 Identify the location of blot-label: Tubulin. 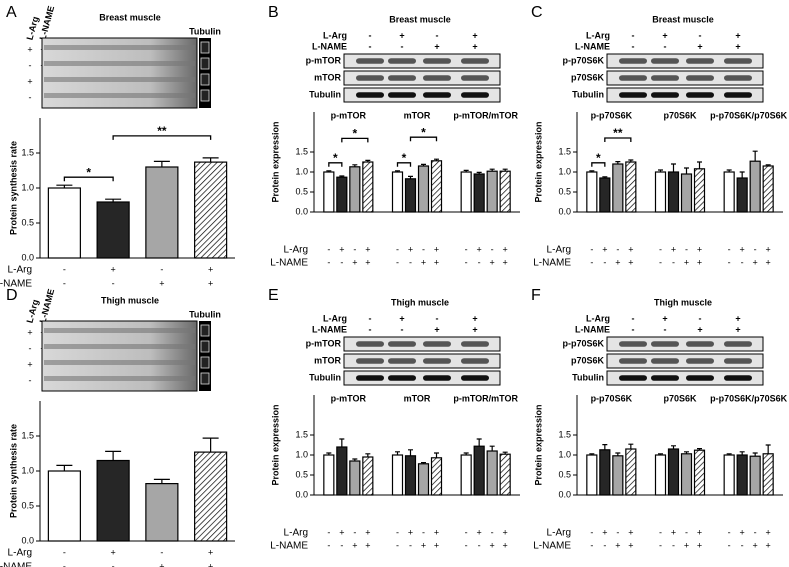
(588, 94).